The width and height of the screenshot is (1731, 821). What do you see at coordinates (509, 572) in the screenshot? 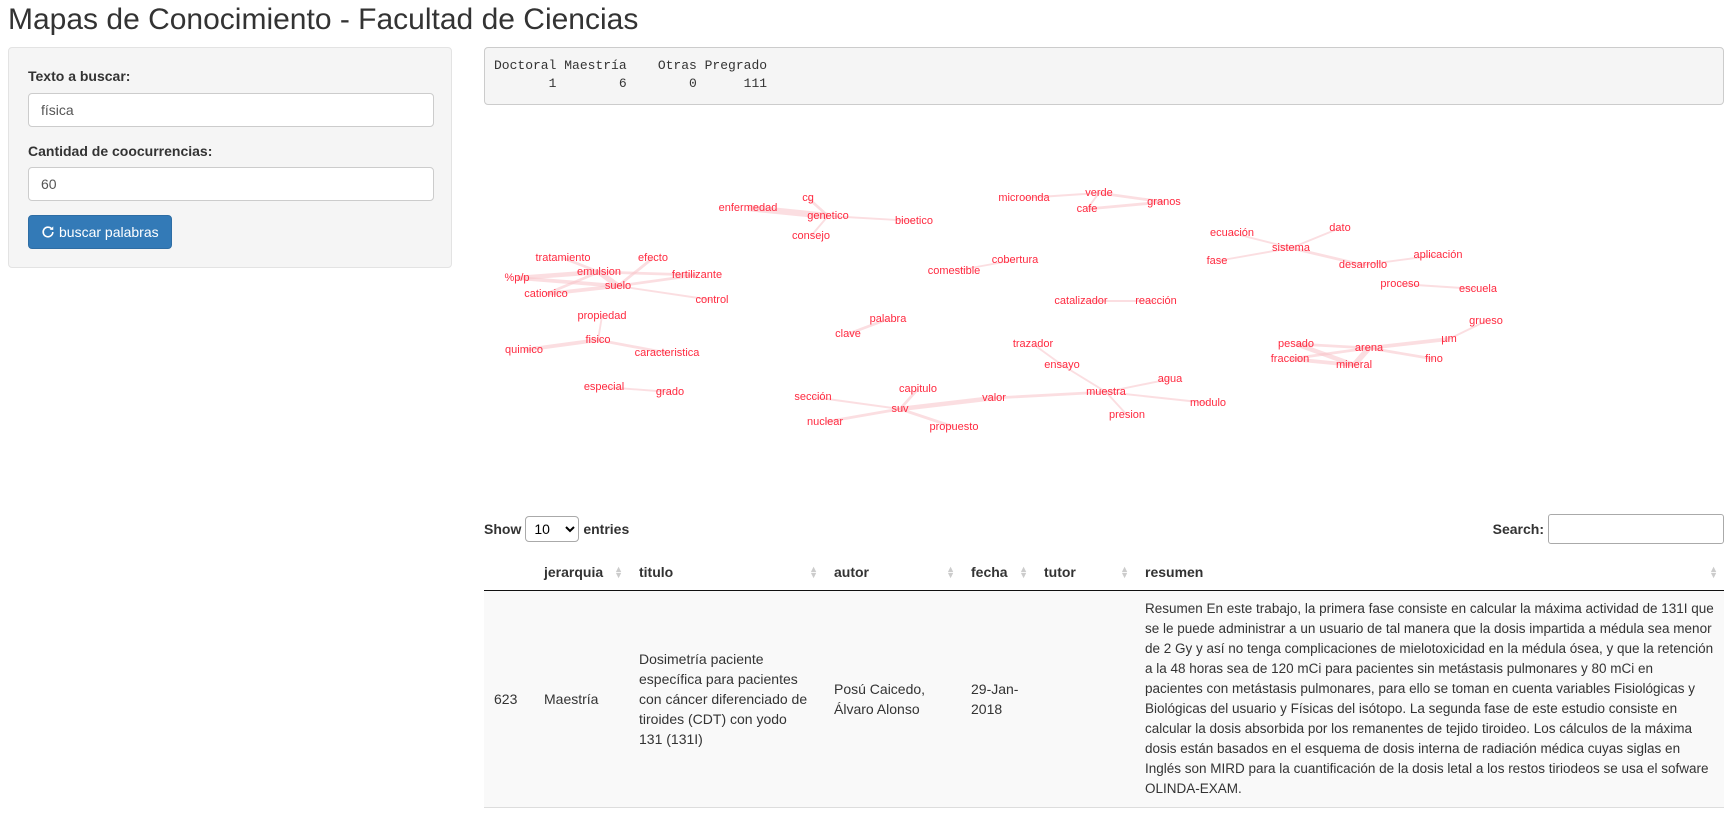
I see `column-header-index` at bounding box center [509, 572].